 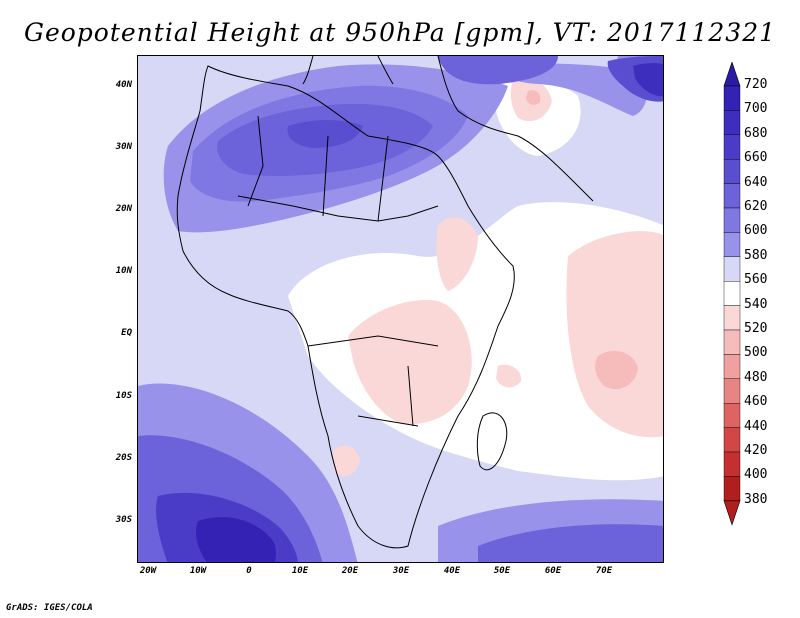 What do you see at coordinates (756, 206) in the screenshot?
I see `colorbar-label: 620` at bounding box center [756, 206].